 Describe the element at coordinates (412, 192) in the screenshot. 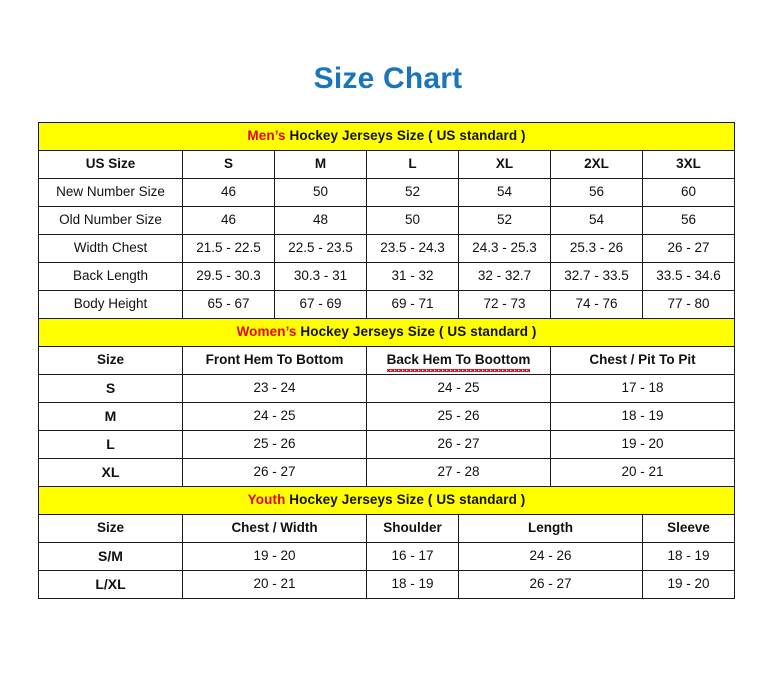

I see `mens-cell-0-2: 52` at that location.